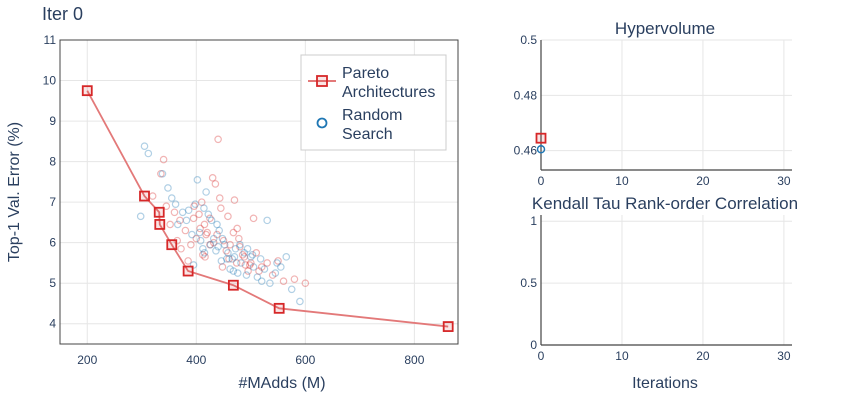 Image resolution: width=850 pixels, height=405 pixels. I want to click on hypervolume-title: Hypervolume, so click(665, 28).